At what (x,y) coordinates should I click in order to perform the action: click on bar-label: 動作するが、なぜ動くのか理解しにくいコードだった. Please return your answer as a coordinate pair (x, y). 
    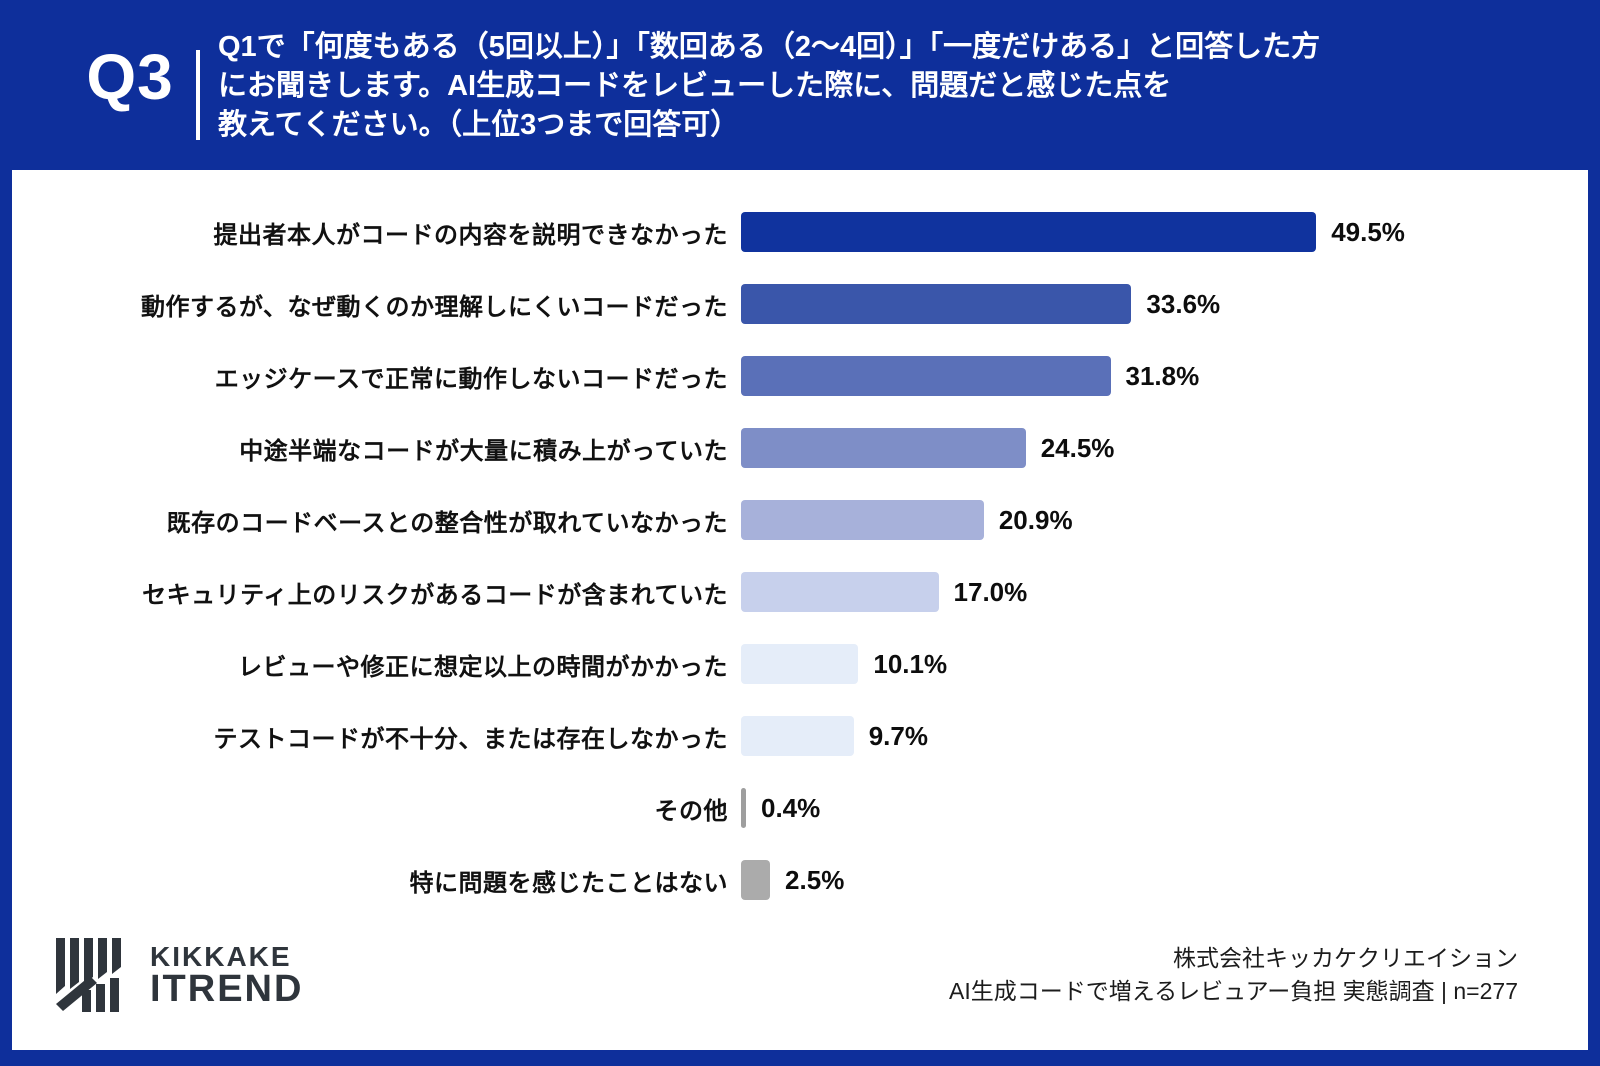
    Looking at the image, I should click on (434, 307).